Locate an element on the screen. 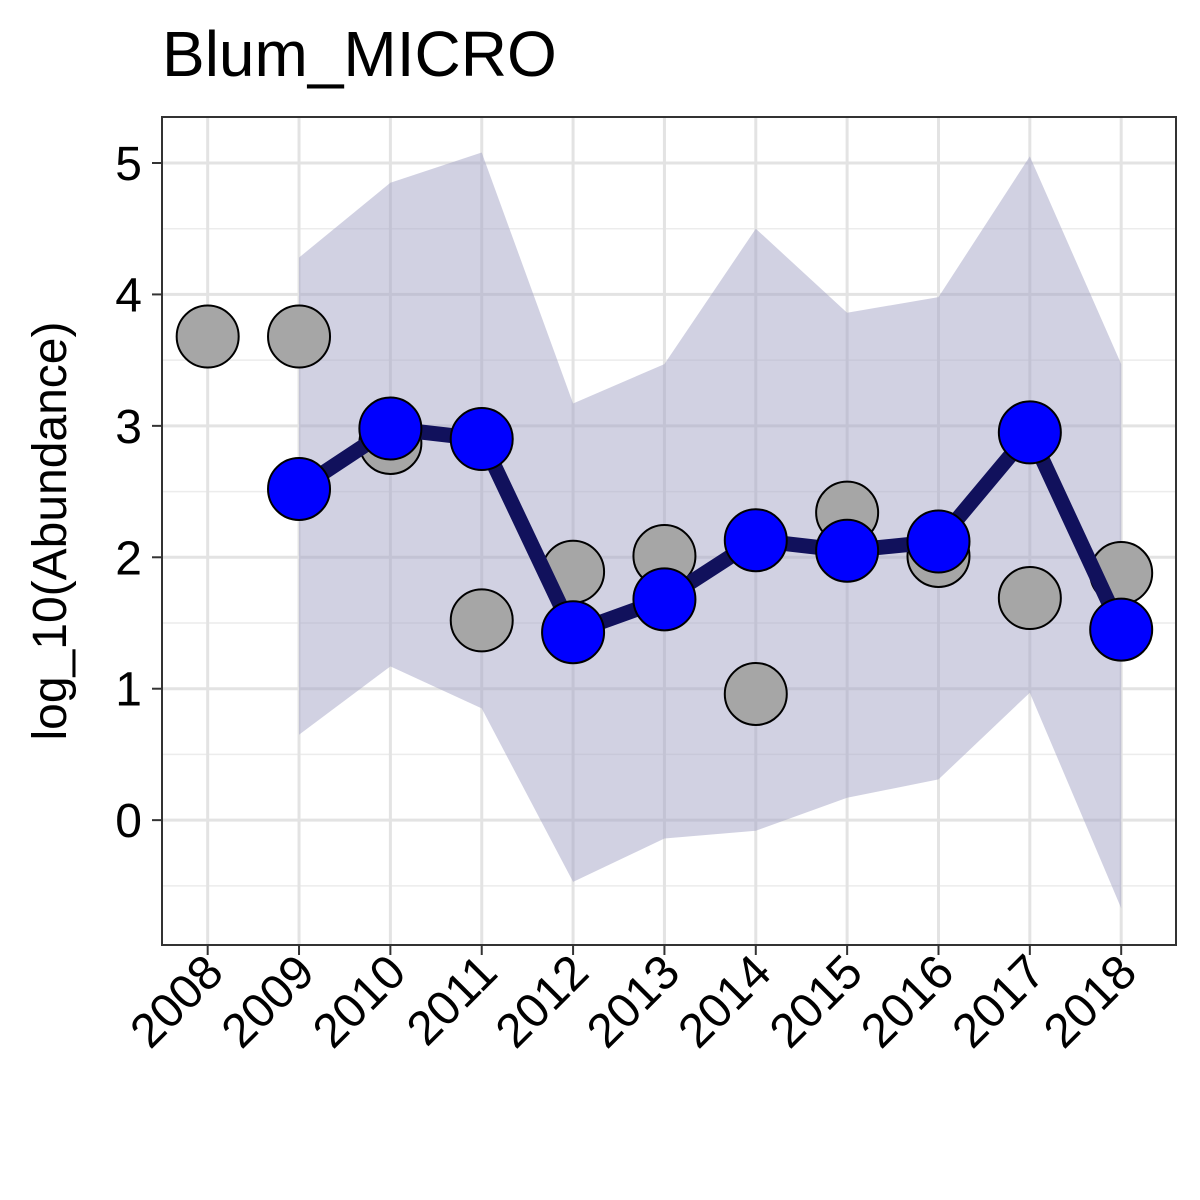 Image resolution: width=1200 pixels, height=1200 pixels. x-tick-label: 2010 is located at coordinates (359, 1001).